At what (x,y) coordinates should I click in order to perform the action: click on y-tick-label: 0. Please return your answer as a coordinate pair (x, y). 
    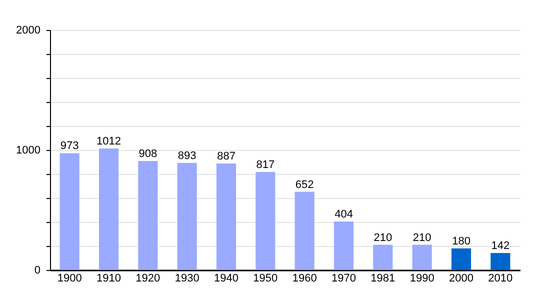
    Looking at the image, I should click on (37, 270).